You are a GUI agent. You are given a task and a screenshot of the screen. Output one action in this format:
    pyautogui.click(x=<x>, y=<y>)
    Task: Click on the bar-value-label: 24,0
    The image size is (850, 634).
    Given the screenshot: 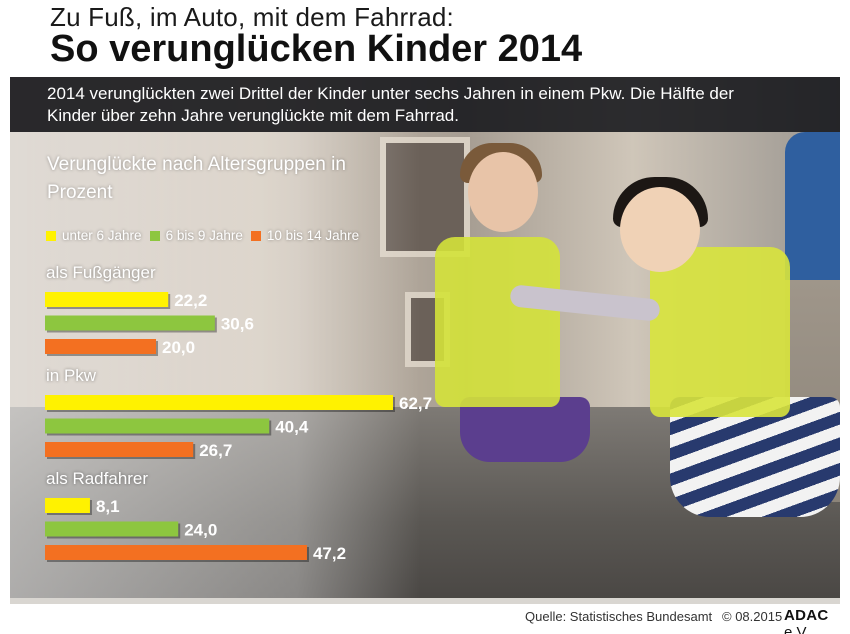 What is the action you would take?
    pyautogui.click(x=200, y=530)
    